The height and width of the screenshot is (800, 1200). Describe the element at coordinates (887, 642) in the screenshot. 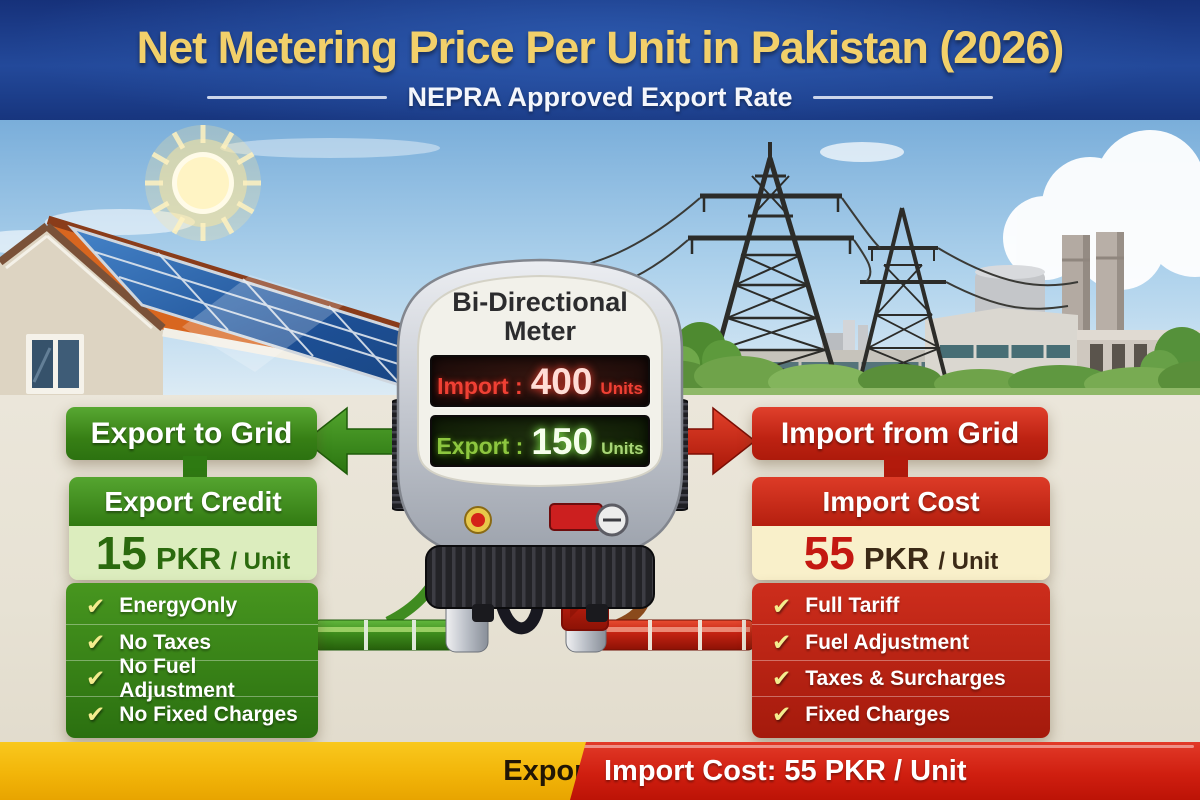

I see `import-feature-label: Fuel Adjustment` at that location.